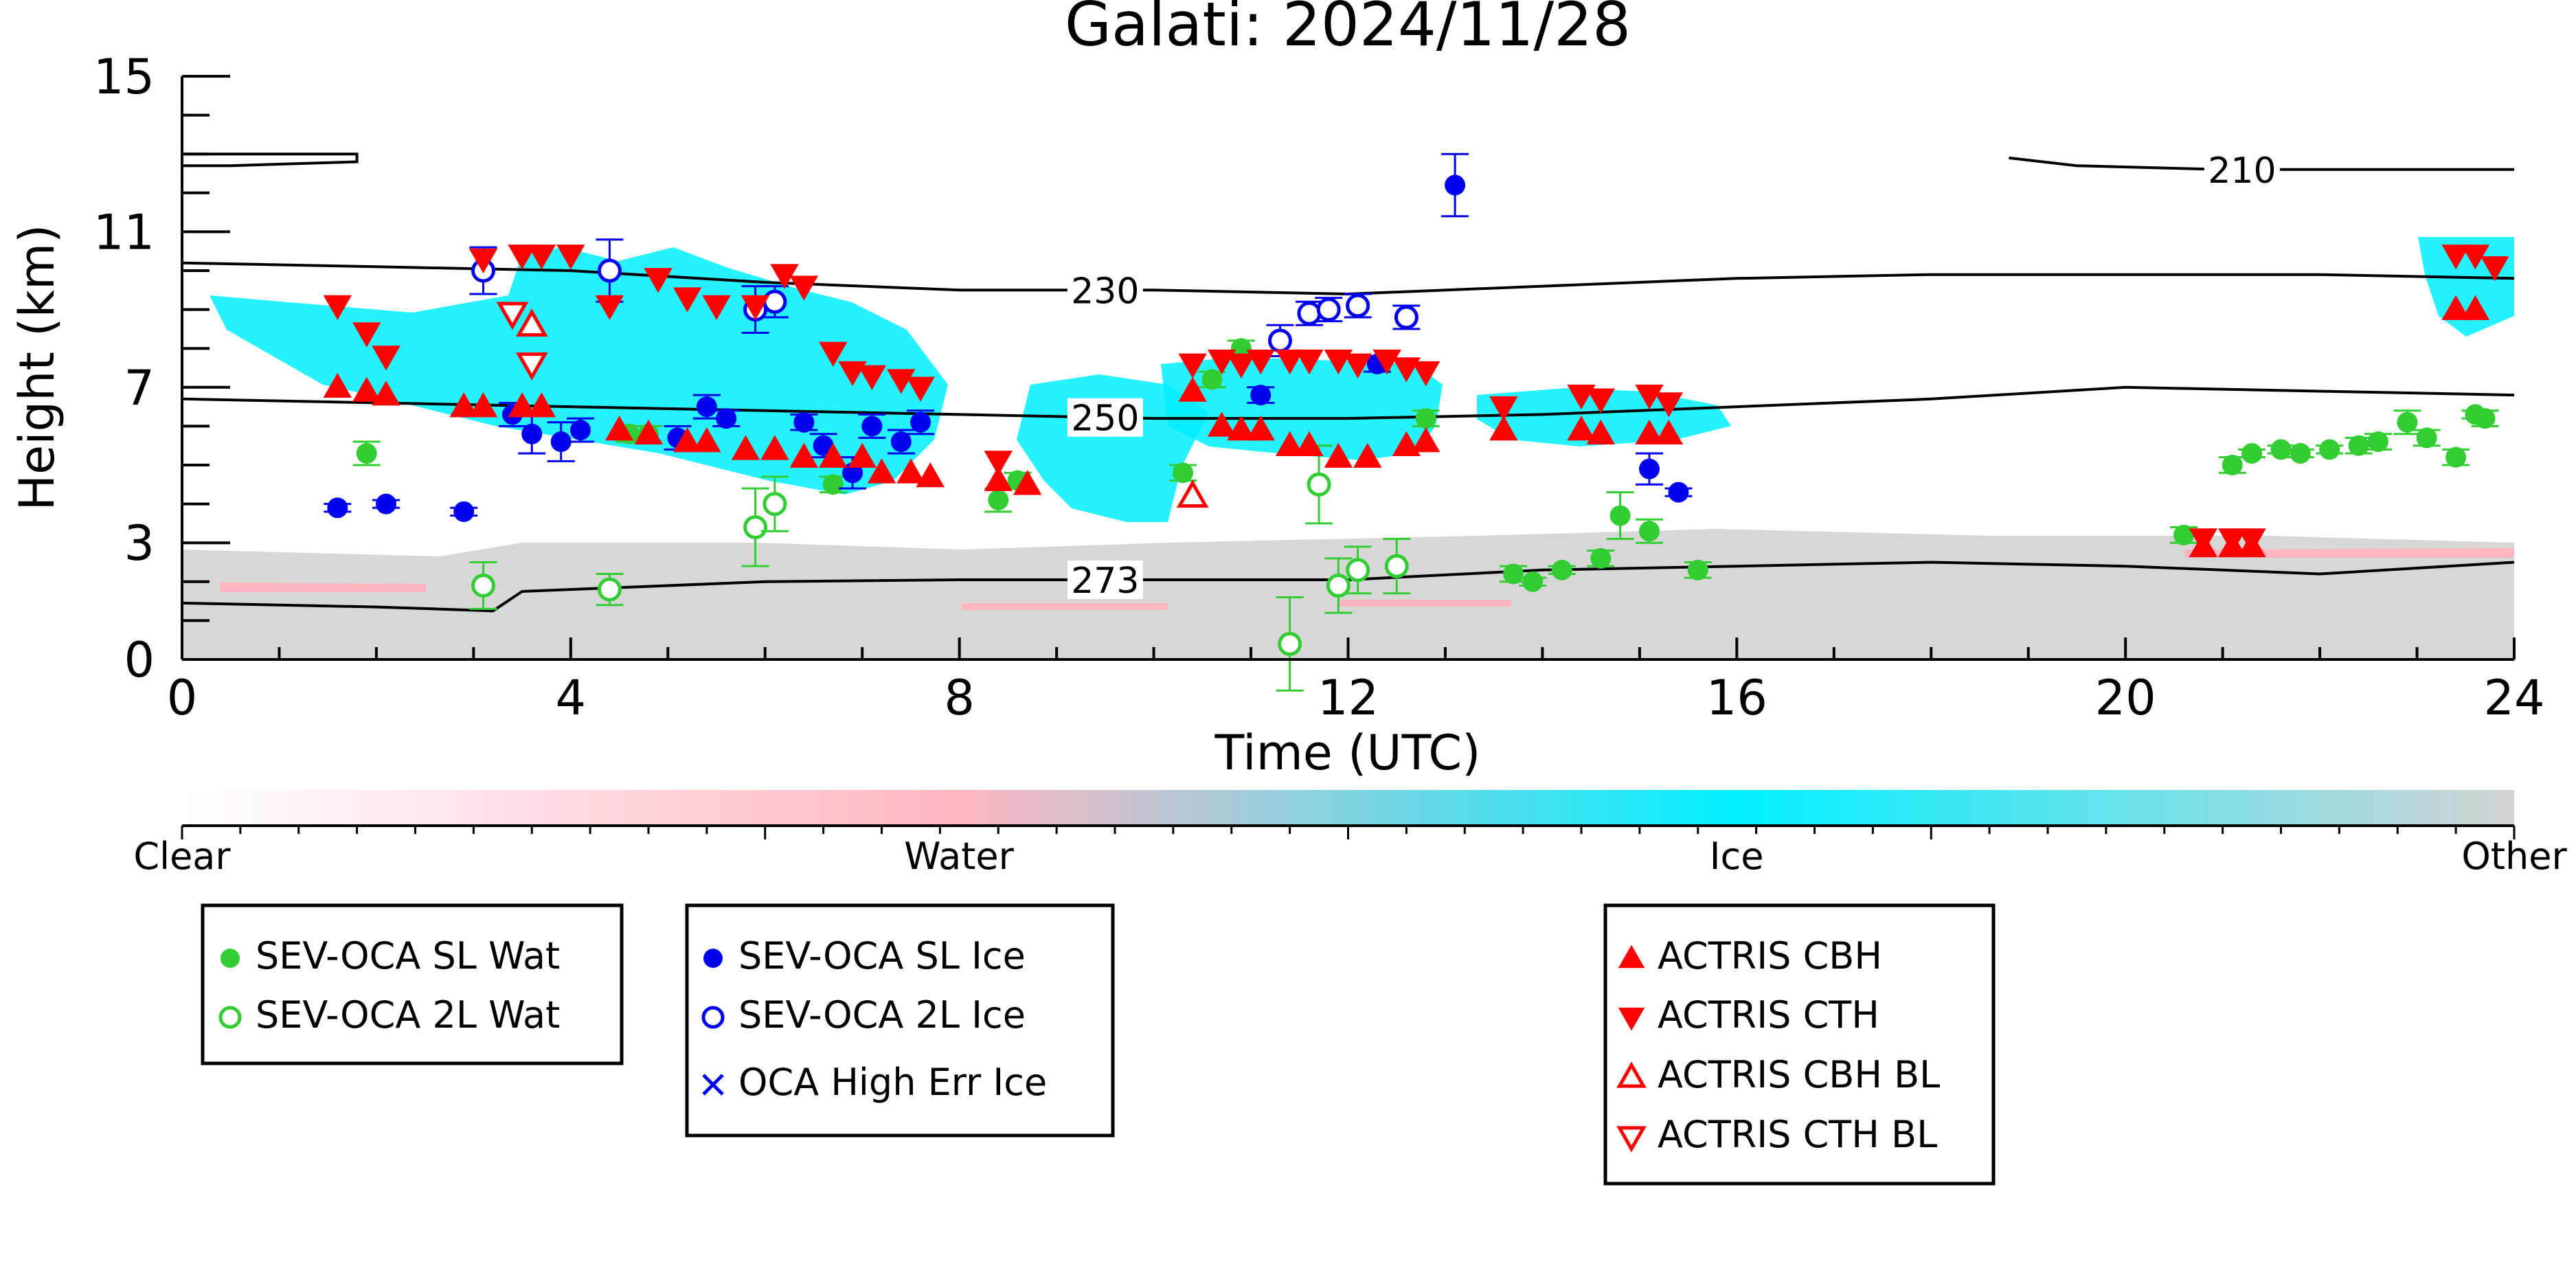  What do you see at coordinates (1631, 1074) in the screenshot?
I see `legend-entry-actris-cbh-bl` at bounding box center [1631, 1074].